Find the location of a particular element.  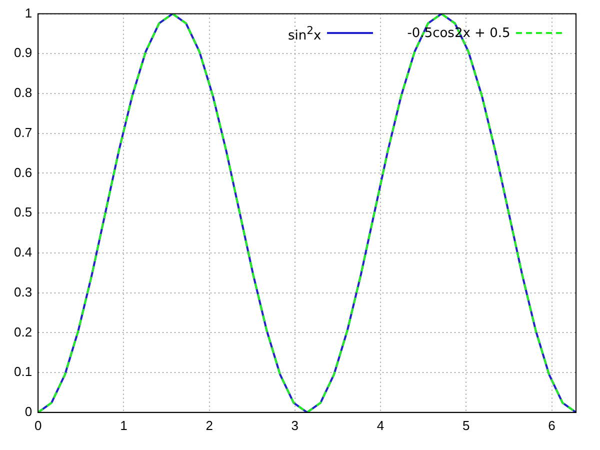

y-tick-label: 0.2 is located at coordinates (23, 332).